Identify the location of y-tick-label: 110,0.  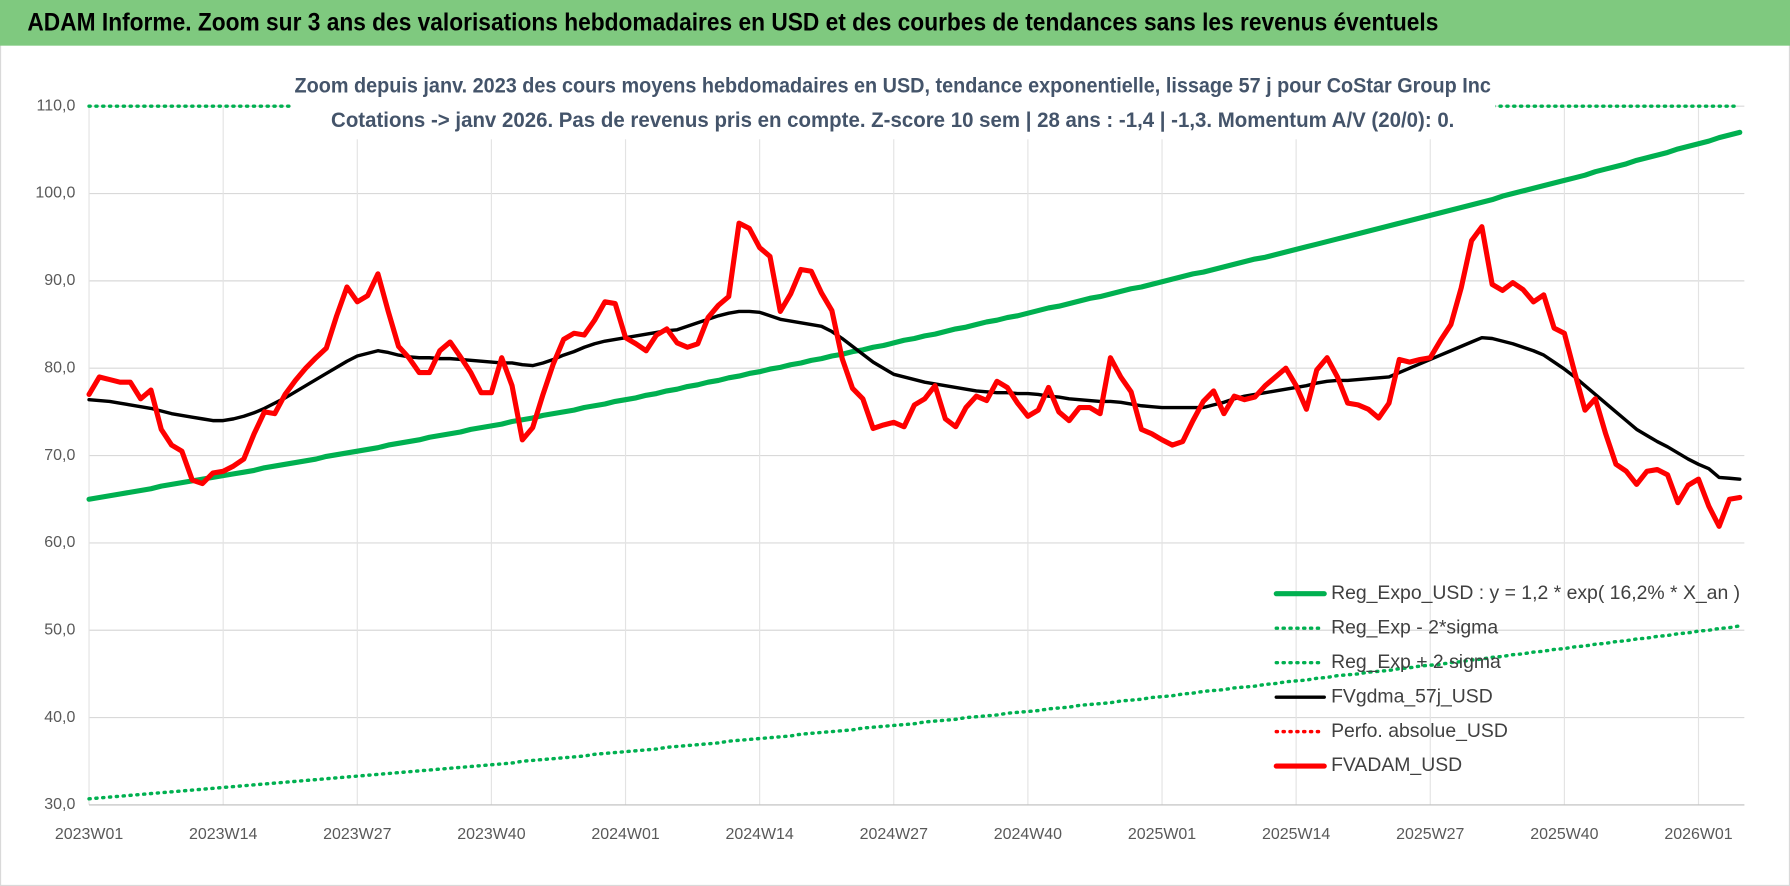
(56, 105).